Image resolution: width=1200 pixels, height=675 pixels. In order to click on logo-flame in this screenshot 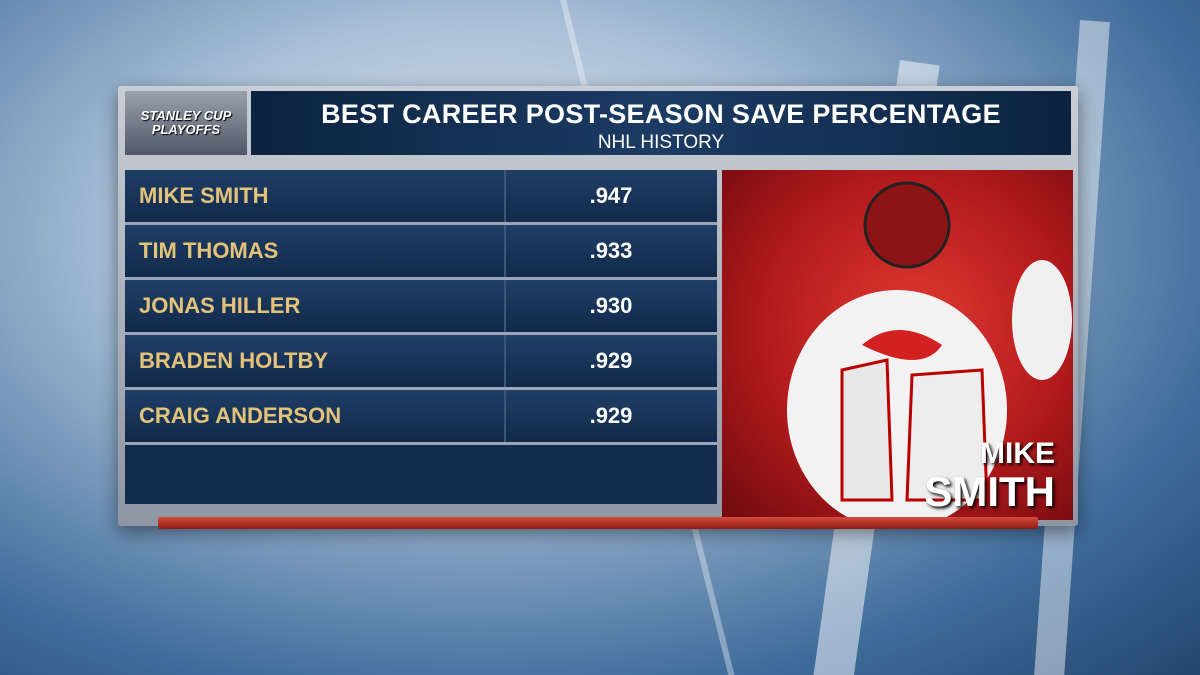, I will do `click(902, 345)`.